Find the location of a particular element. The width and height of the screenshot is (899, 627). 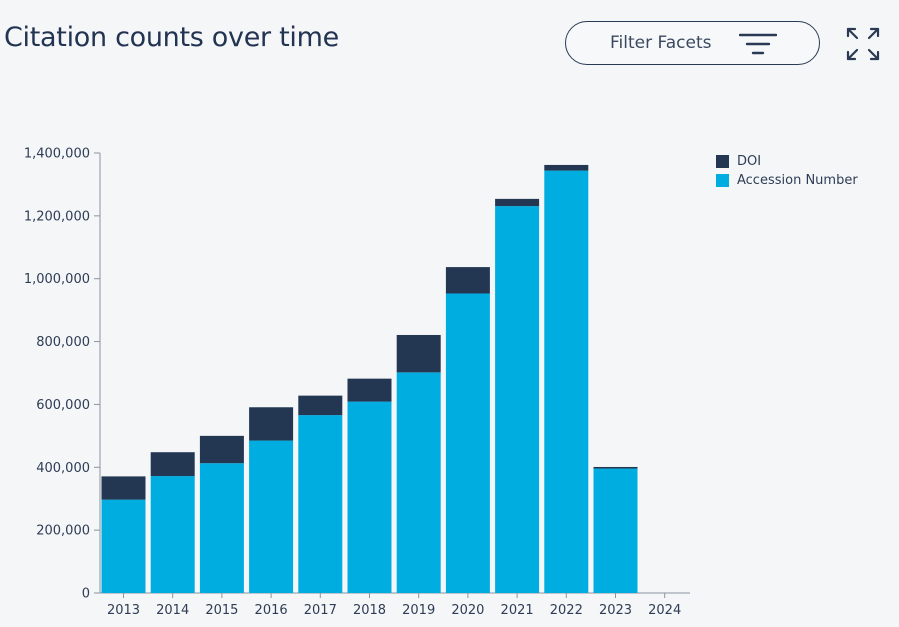

legend-item-doi: DOI is located at coordinates (787, 161).